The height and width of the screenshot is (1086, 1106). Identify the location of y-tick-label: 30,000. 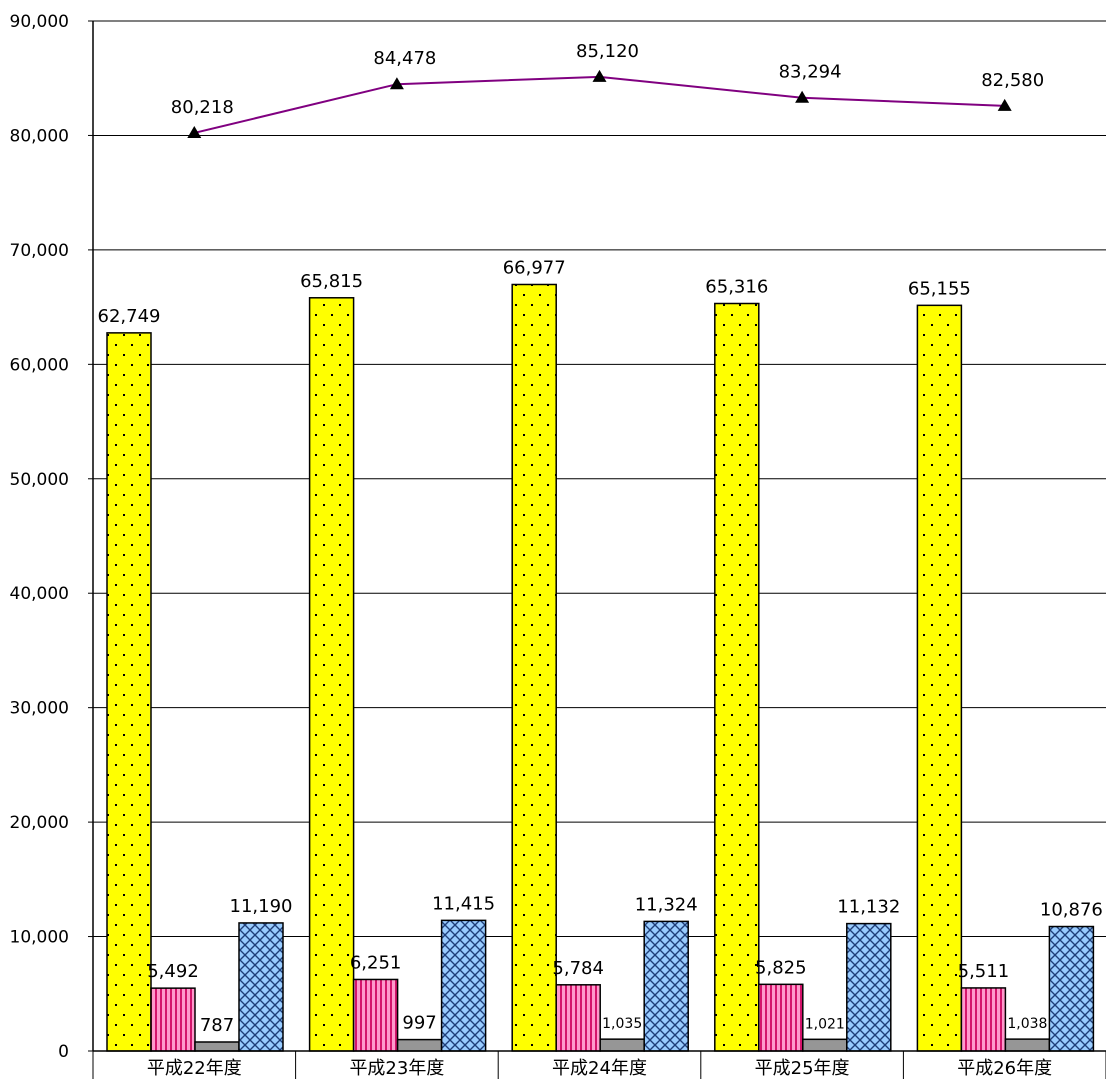
(39, 709).